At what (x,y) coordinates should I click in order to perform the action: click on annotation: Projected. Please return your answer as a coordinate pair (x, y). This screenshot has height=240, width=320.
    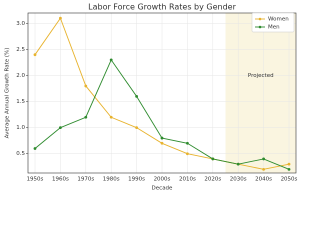
    Looking at the image, I should click on (261, 76).